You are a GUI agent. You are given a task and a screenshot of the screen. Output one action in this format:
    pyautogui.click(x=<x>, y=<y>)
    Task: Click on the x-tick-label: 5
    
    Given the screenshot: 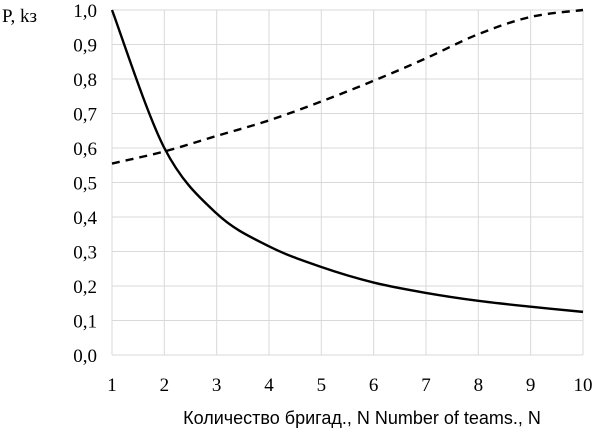 What is the action you would take?
    pyautogui.click(x=322, y=385)
    